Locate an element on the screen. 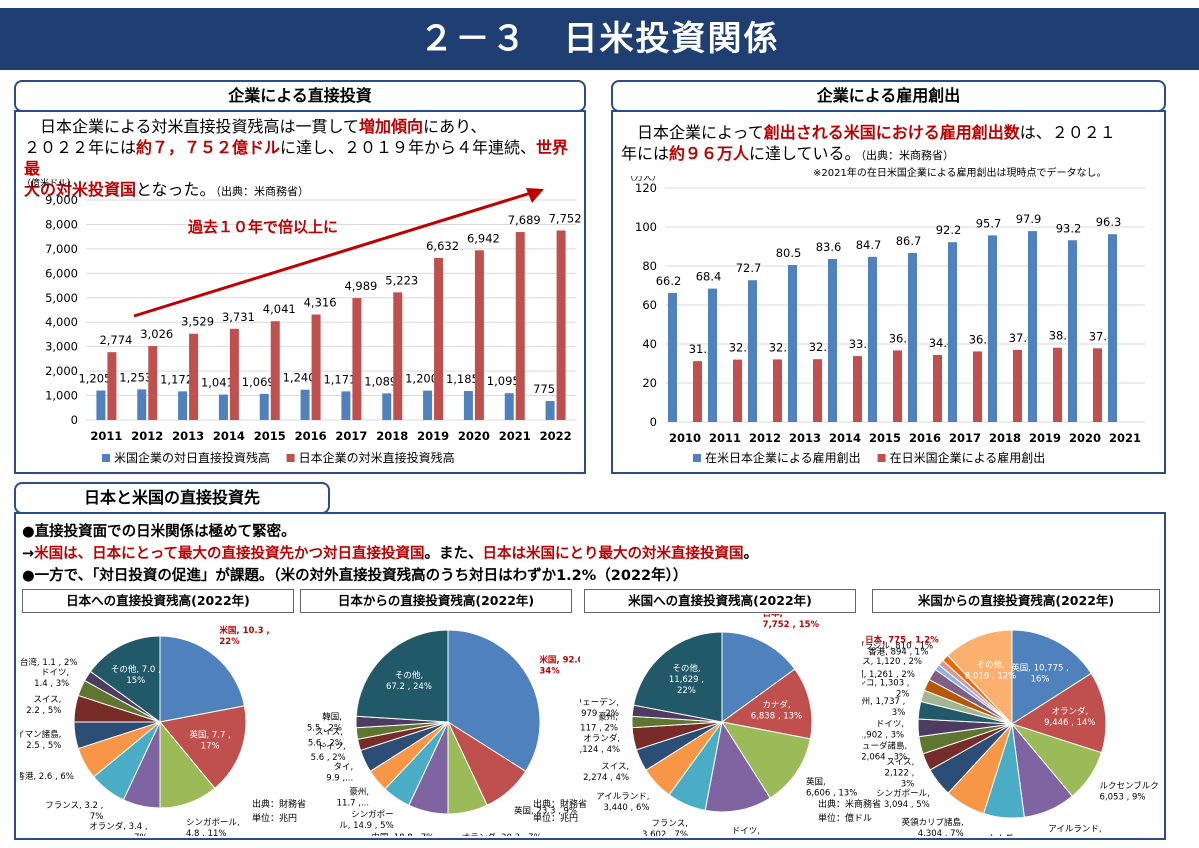 This screenshot has height=848, width=1199. data-label: 36.7 is located at coordinates (902, 338).